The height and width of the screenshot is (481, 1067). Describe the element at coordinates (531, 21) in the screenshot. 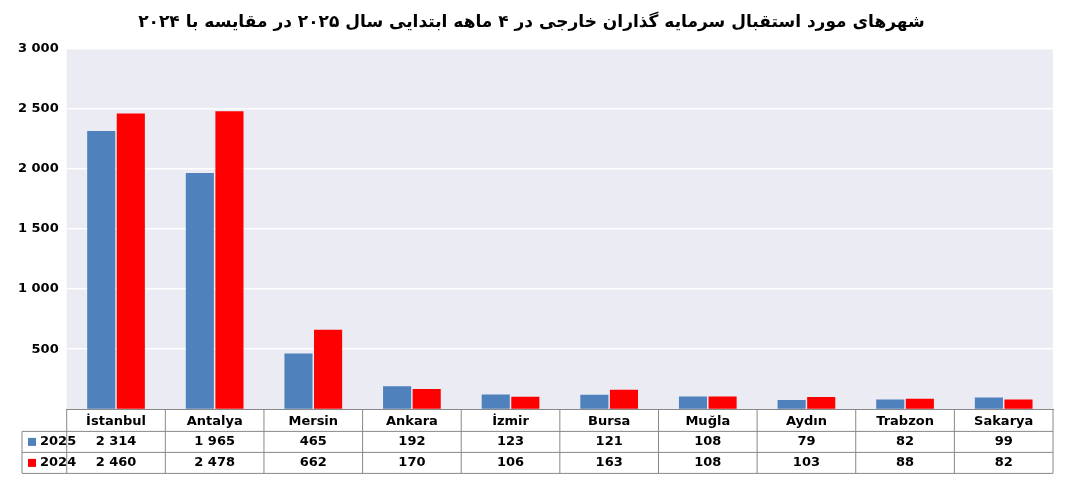

I see `chart-title: شهرهای مورد استقبال سرمایه گذاران خارجی در ۴ ماهه ابتدایی سال ۲۰۲۵ در مقایسه با ۲۰۲۴` at that location.